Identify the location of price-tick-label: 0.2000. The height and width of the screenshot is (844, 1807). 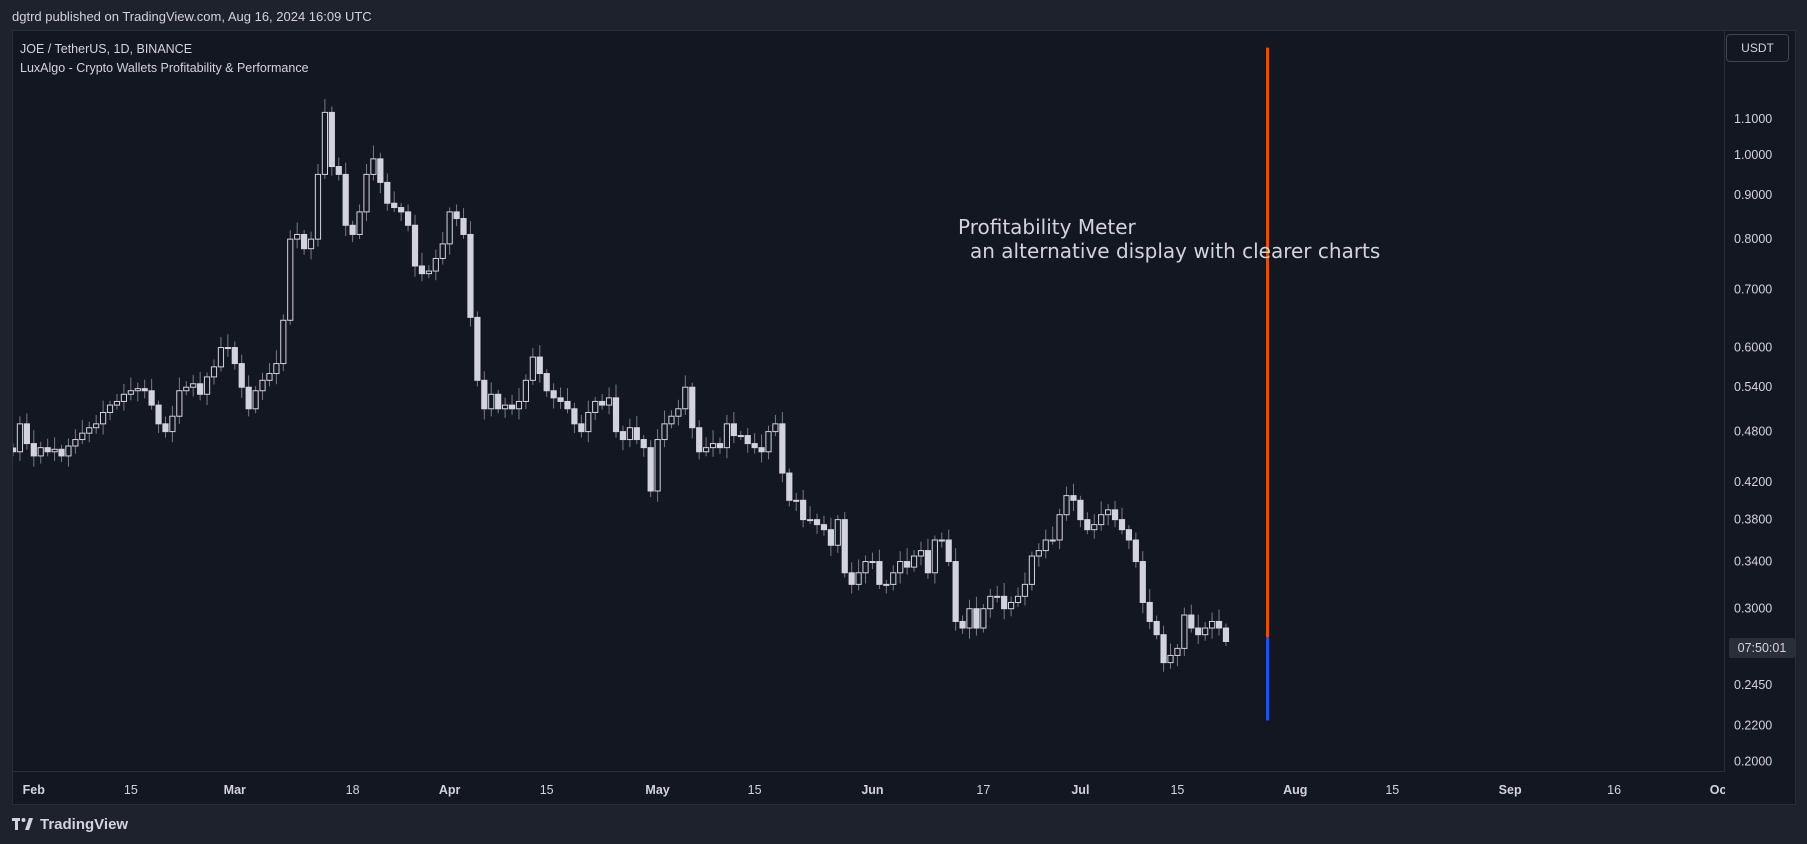
(1753, 761).